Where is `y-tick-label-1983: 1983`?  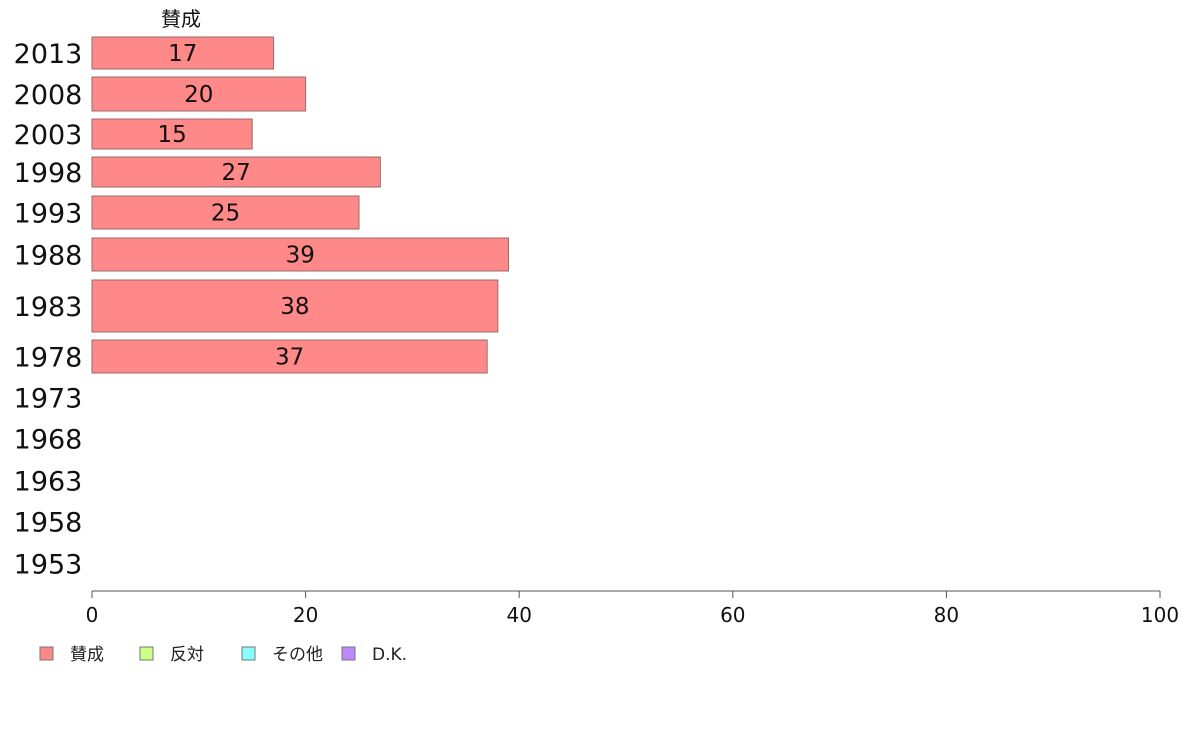 y-tick-label-1983: 1983 is located at coordinates (48, 307).